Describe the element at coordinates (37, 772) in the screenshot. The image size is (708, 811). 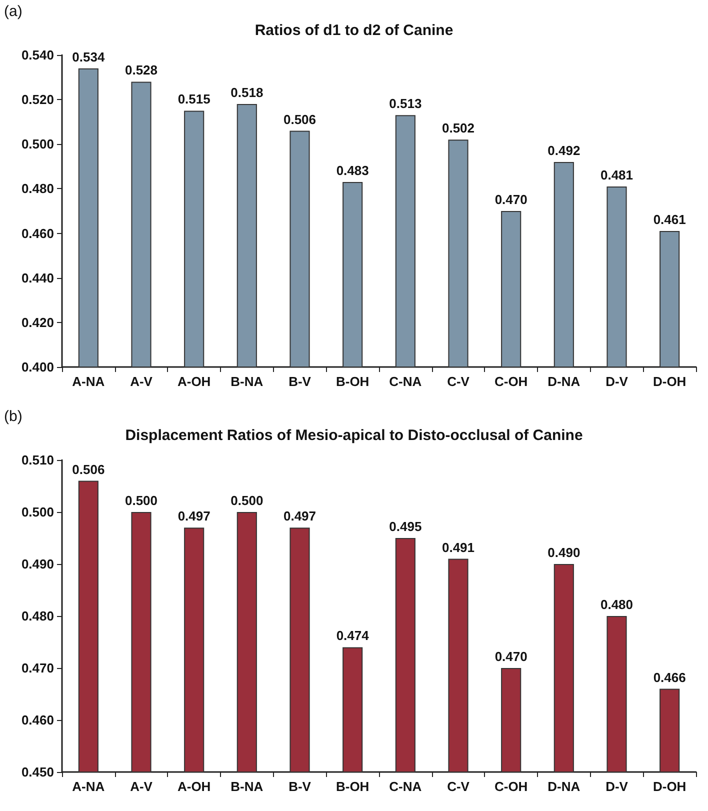
I see `y-tick-label: 0.450` at that location.